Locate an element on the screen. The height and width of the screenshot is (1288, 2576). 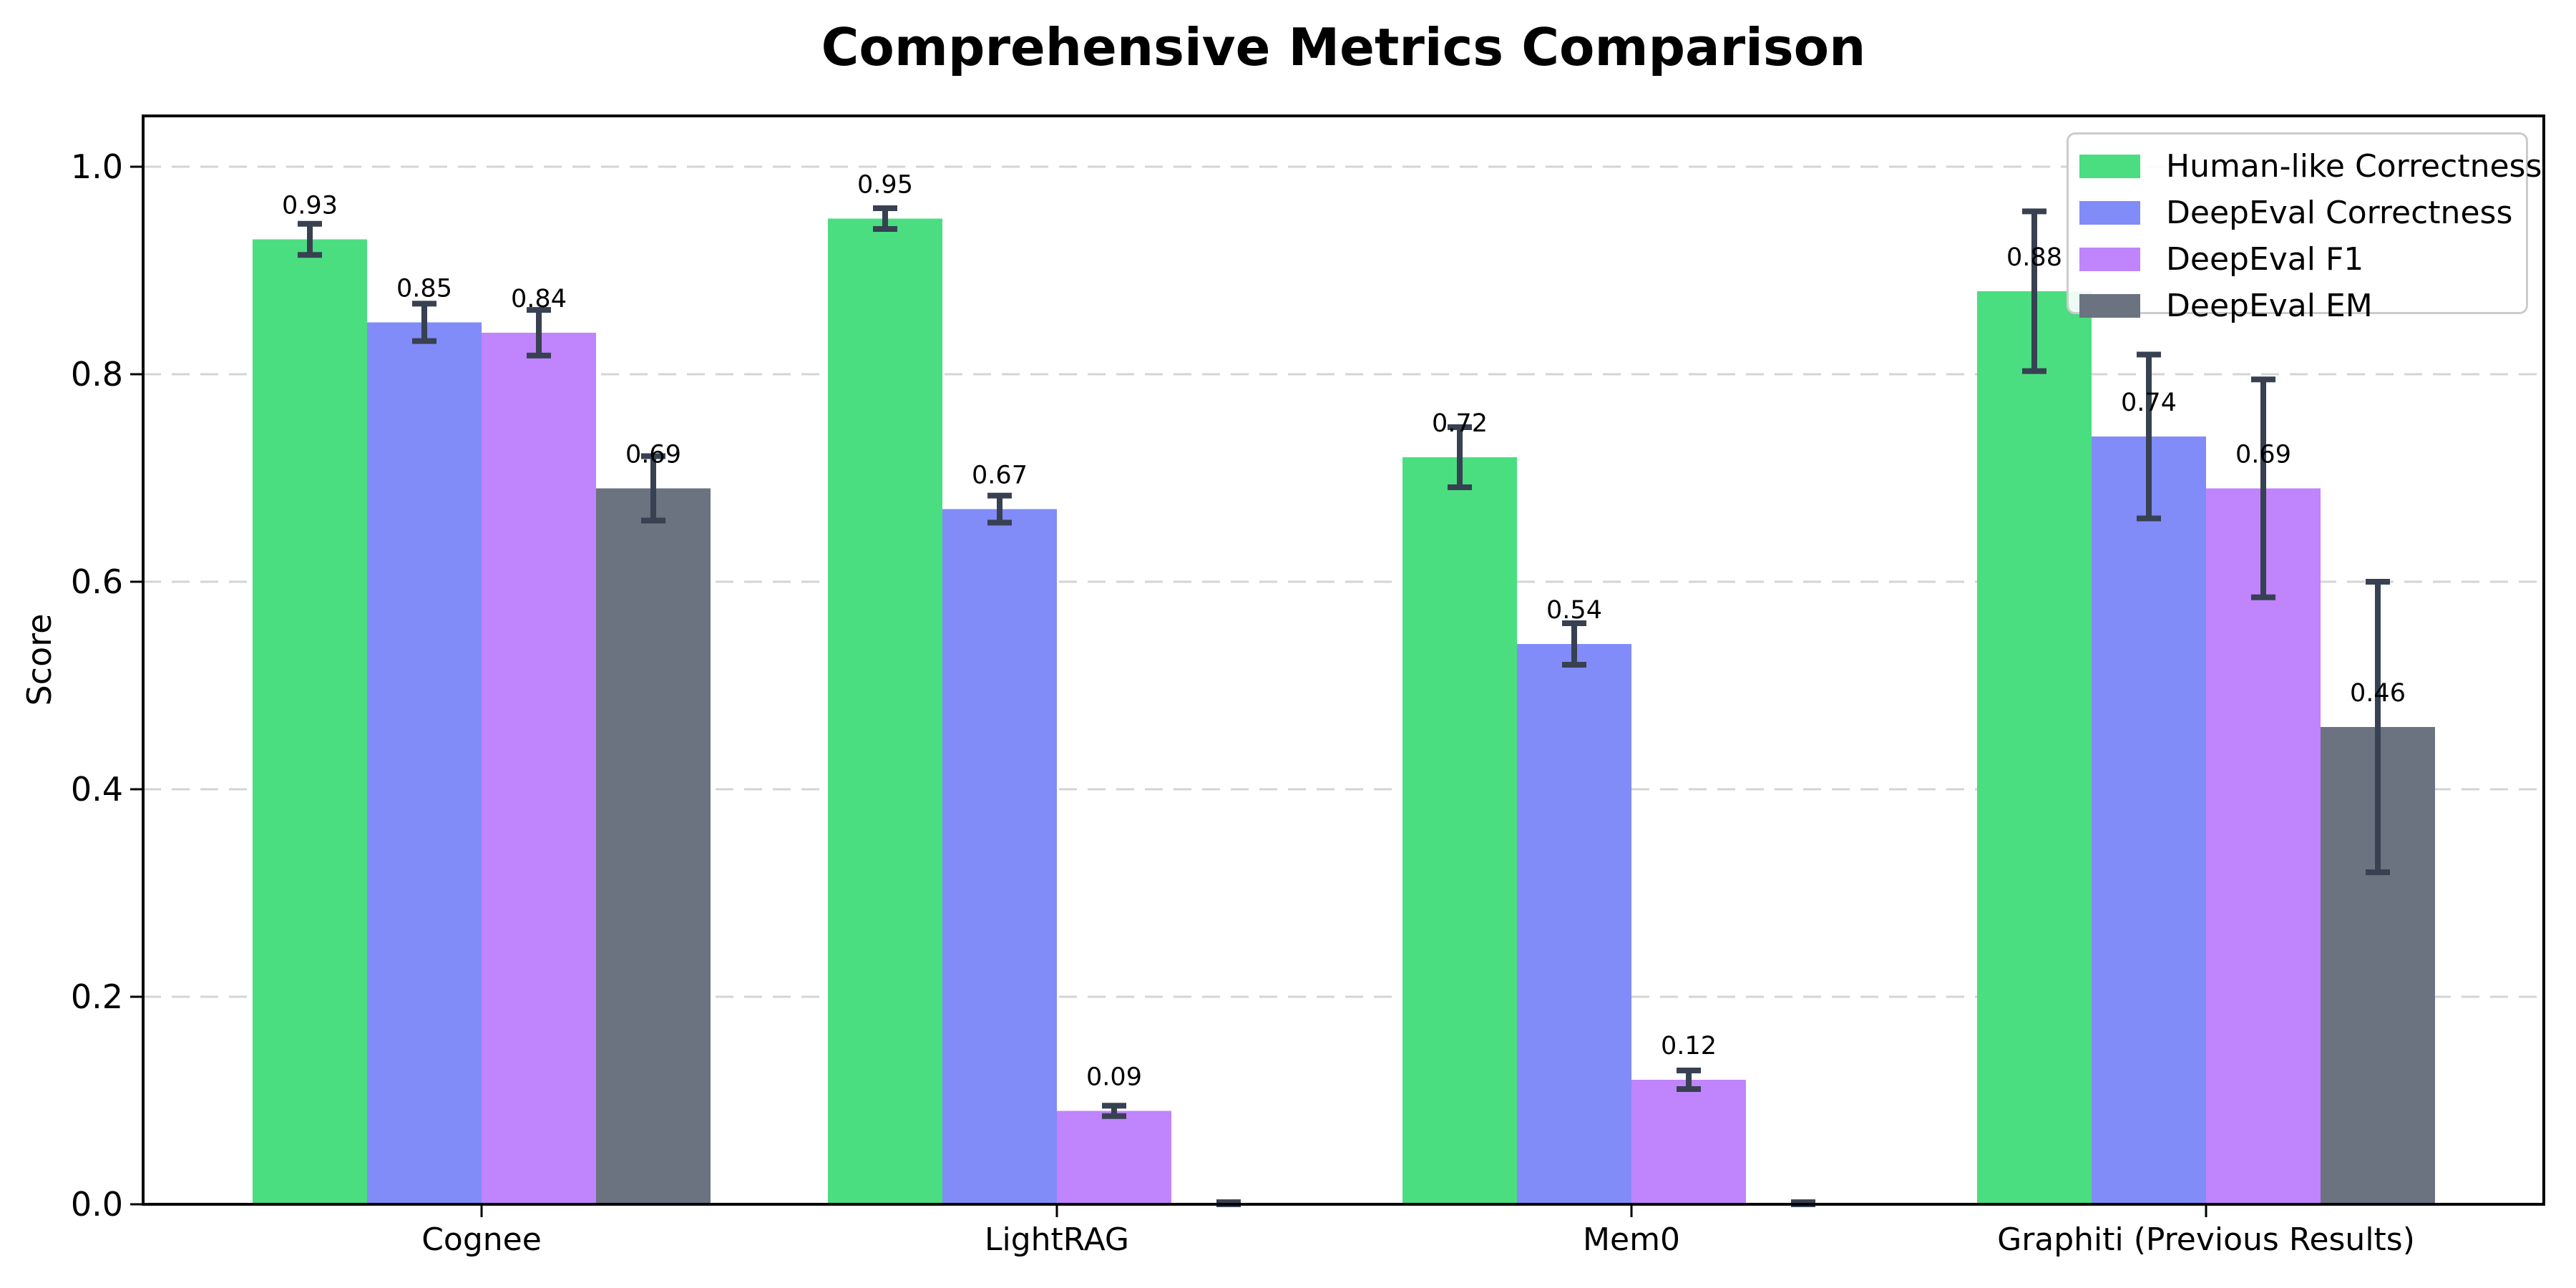
bar-value-label: 0.46 is located at coordinates (2378, 693).